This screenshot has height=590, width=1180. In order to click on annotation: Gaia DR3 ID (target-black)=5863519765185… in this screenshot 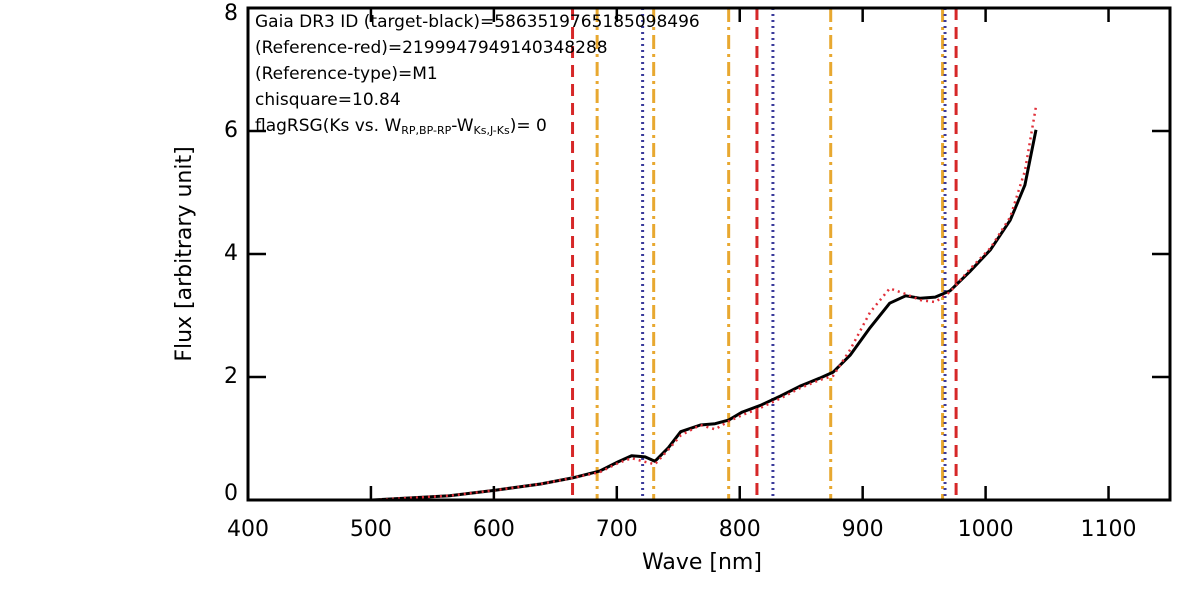, I will do `click(477, 22)`.